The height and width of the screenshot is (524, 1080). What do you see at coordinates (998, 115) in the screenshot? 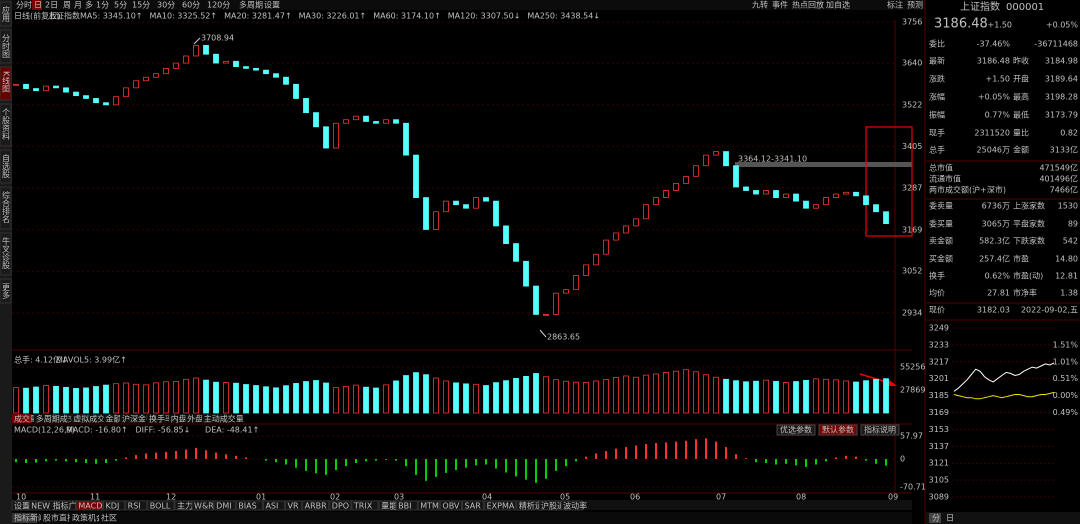
I see `quote-cell: 0.77%` at bounding box center [998, 115].